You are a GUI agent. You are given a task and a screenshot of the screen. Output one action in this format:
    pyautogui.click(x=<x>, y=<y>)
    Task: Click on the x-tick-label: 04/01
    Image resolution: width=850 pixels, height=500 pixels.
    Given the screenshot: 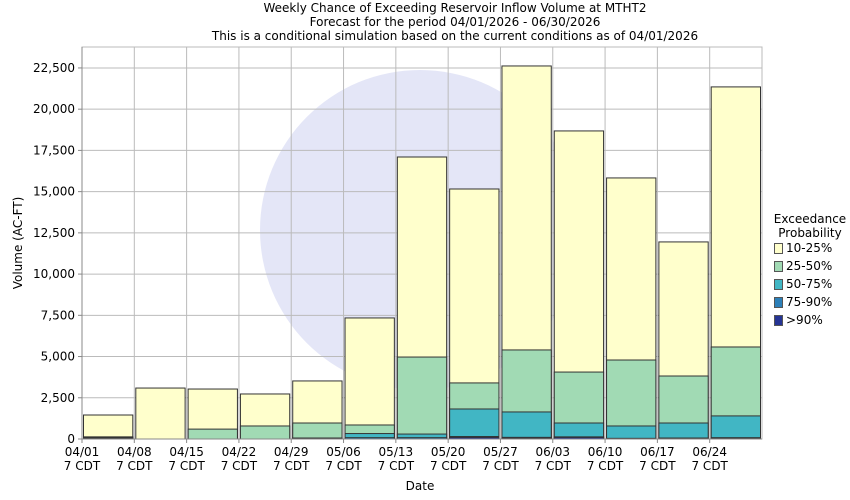 What is the action you would take?
    pyautogui.click(x=82, y=452)
    